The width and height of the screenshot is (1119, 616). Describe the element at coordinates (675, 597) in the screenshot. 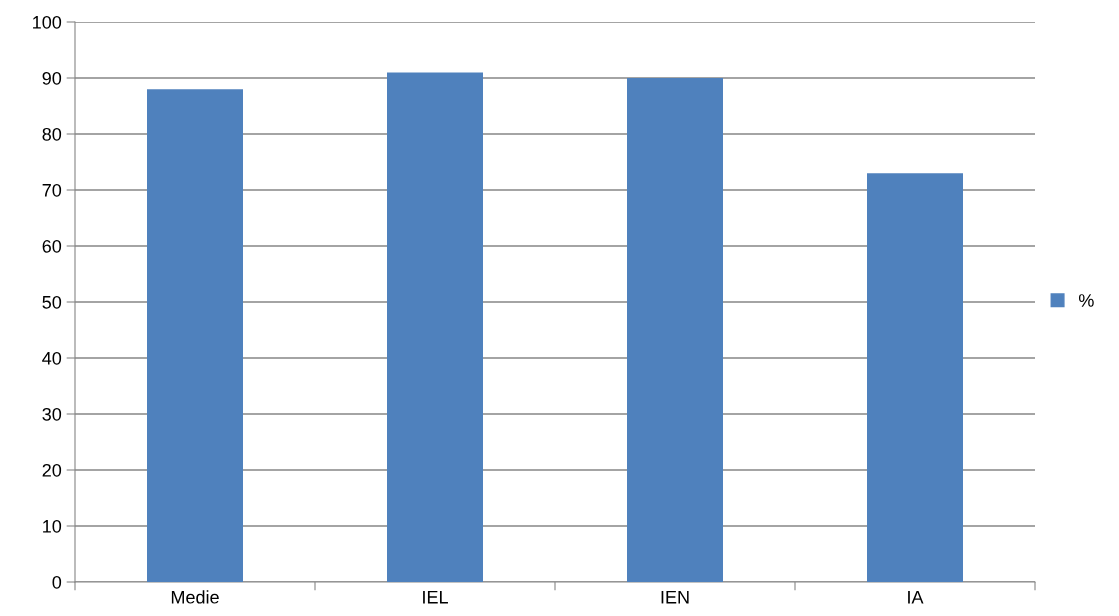

I see `x-tick-label: IEN` at that location.